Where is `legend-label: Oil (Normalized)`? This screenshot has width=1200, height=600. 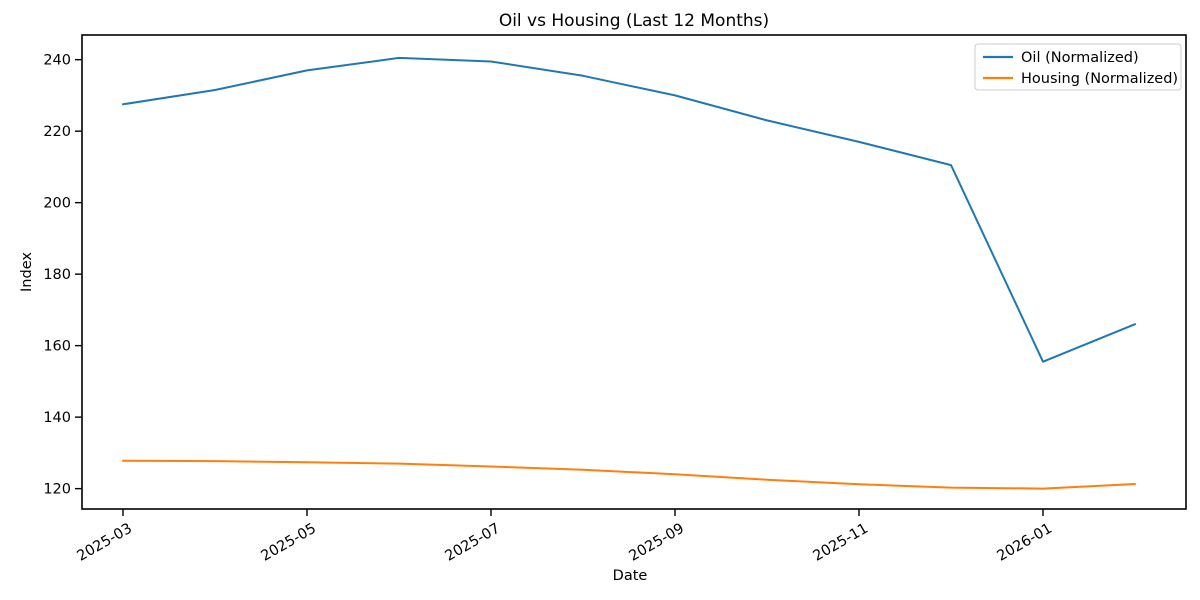
legend-label: Oil (Normalized) is located at coordinates (1080, 58).